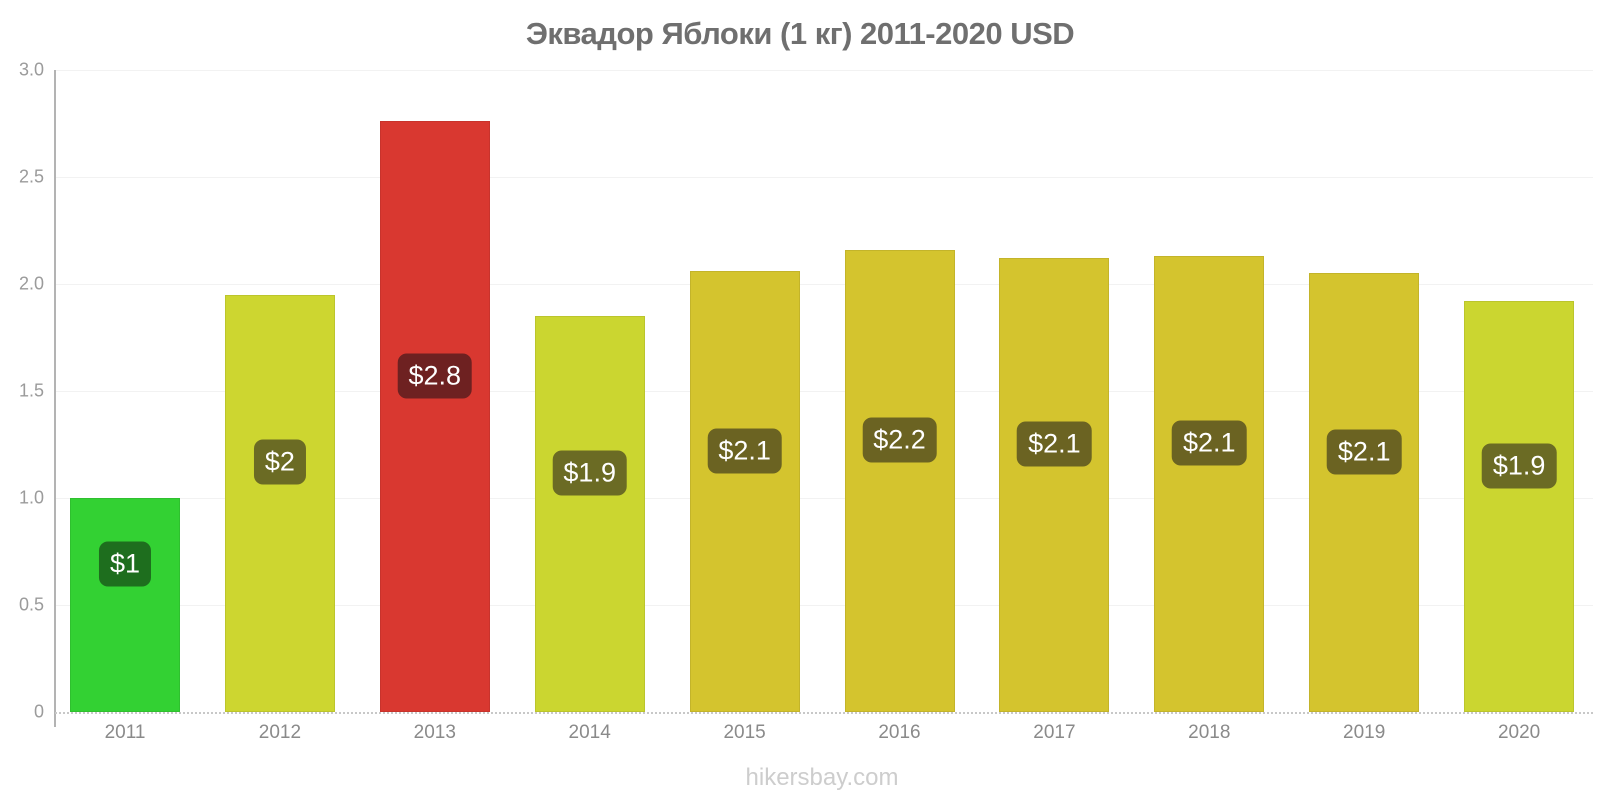  Describe the element at coordinates (899, 440) in the screenshot. I see `bar-value-badge-2016: $2.2` at that location.